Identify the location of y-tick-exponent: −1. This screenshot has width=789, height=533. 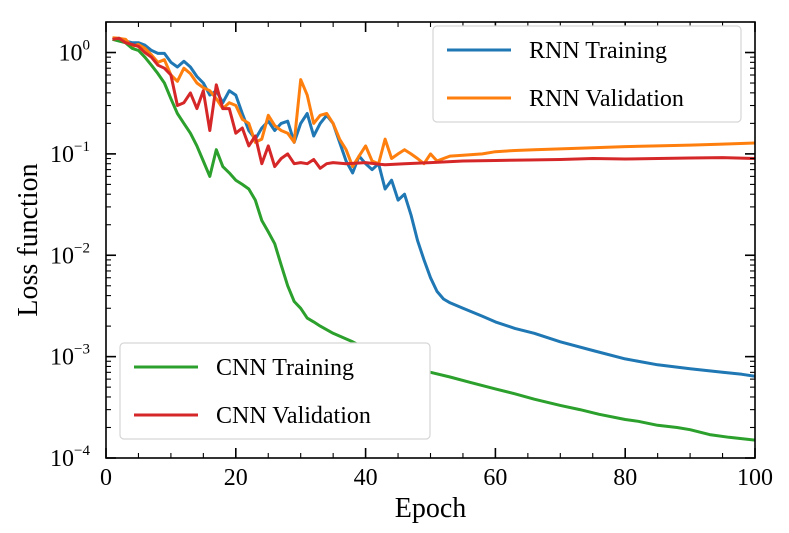
(82, 147).